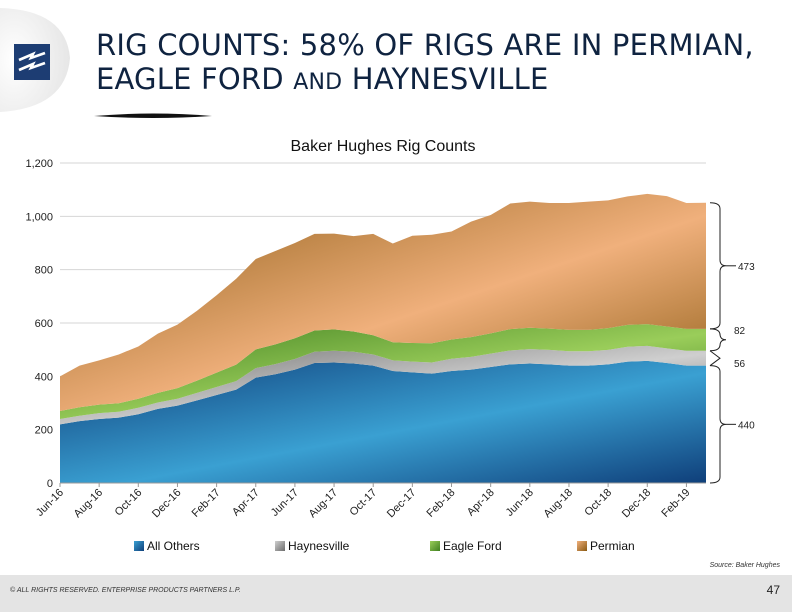 The height and width of the screenshot is (612, 792). What do you see at coordinates (206, 503) in the screenshot?
I see `x-tick-label: Feb-17` at bounding box center [206, 503].